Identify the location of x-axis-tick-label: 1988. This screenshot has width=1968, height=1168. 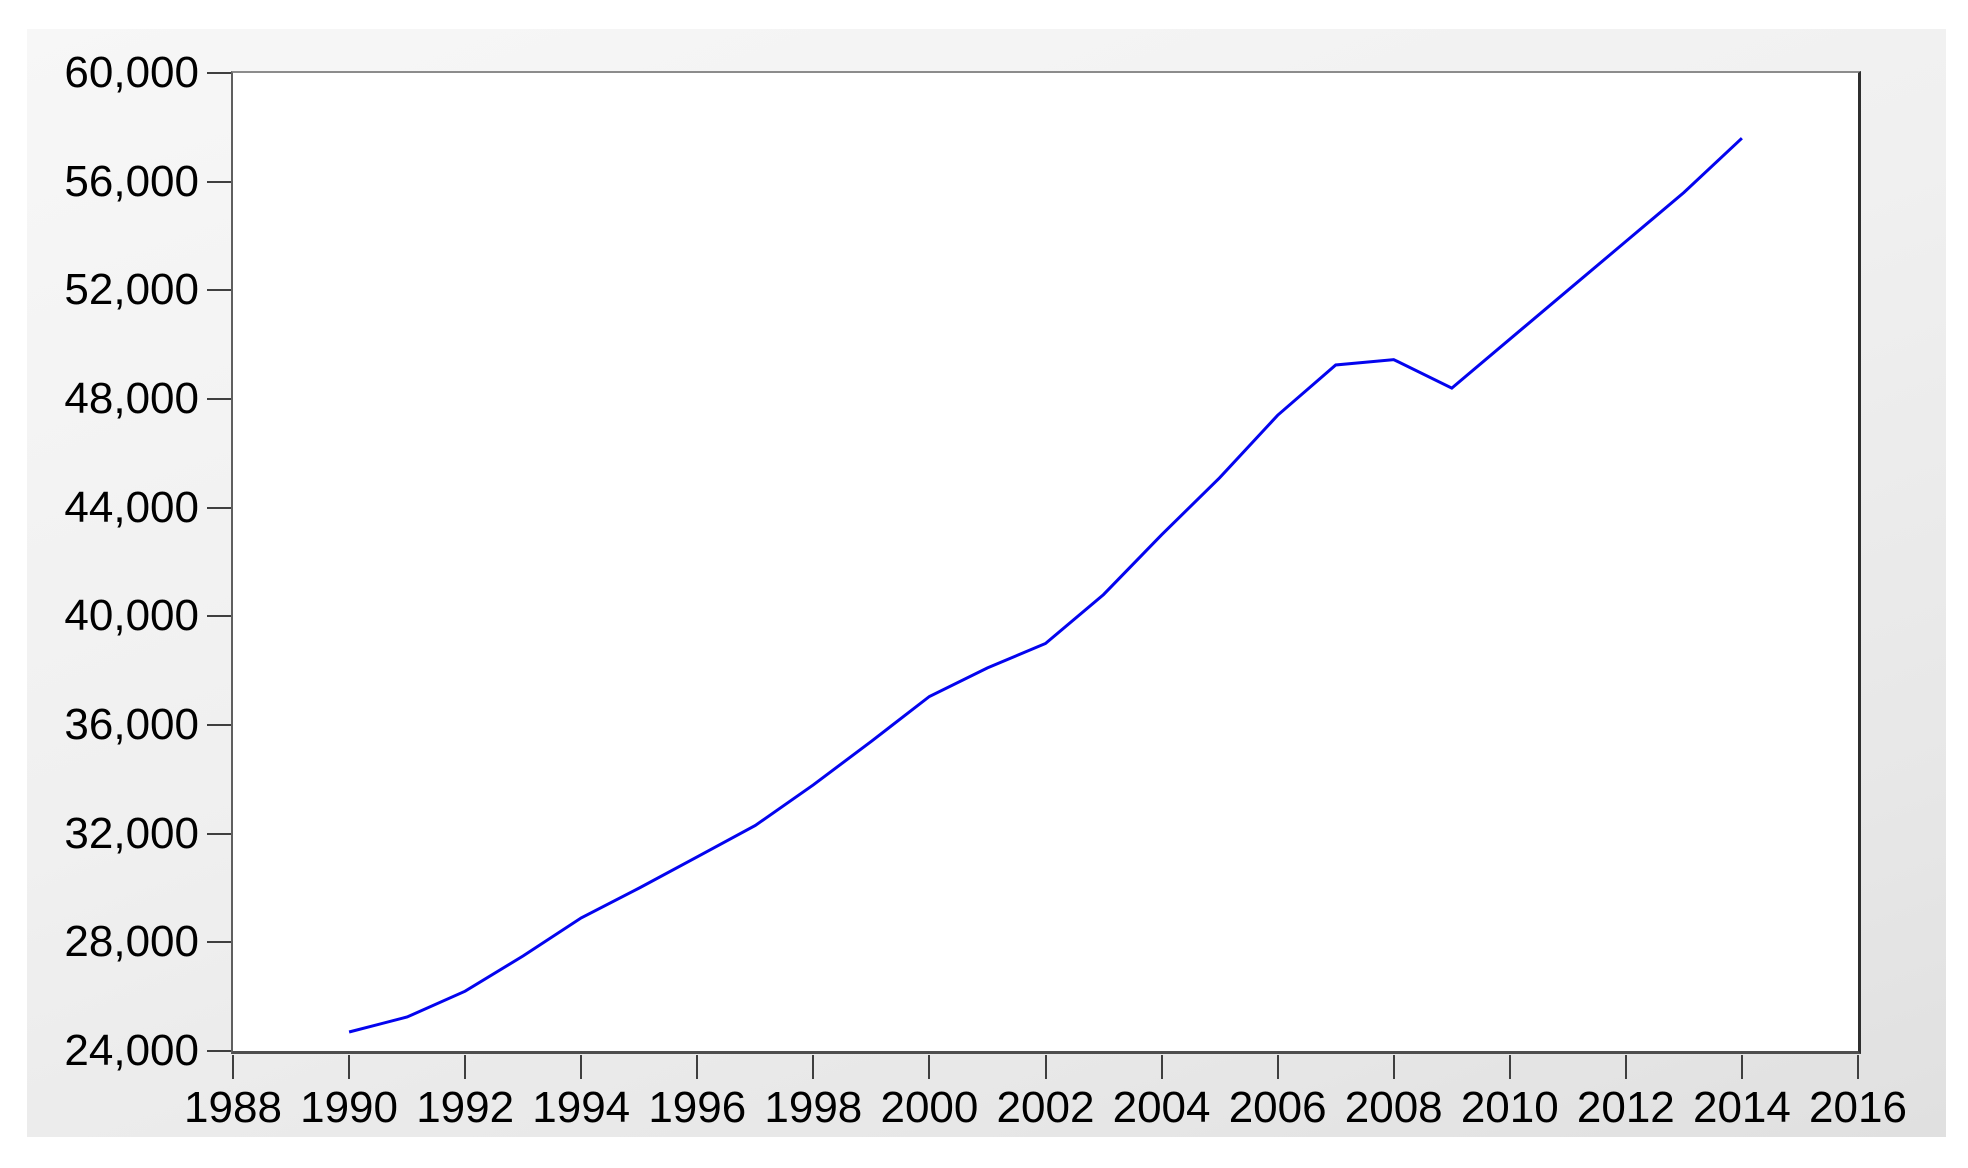
(233, 1107).